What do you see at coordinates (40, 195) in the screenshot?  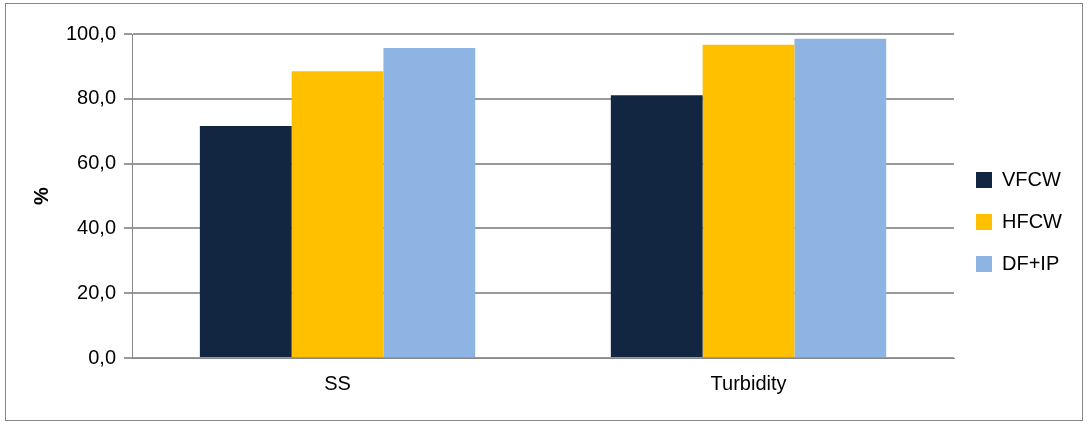 I see `y-axis-title: %` at bounding box center [40, 195].